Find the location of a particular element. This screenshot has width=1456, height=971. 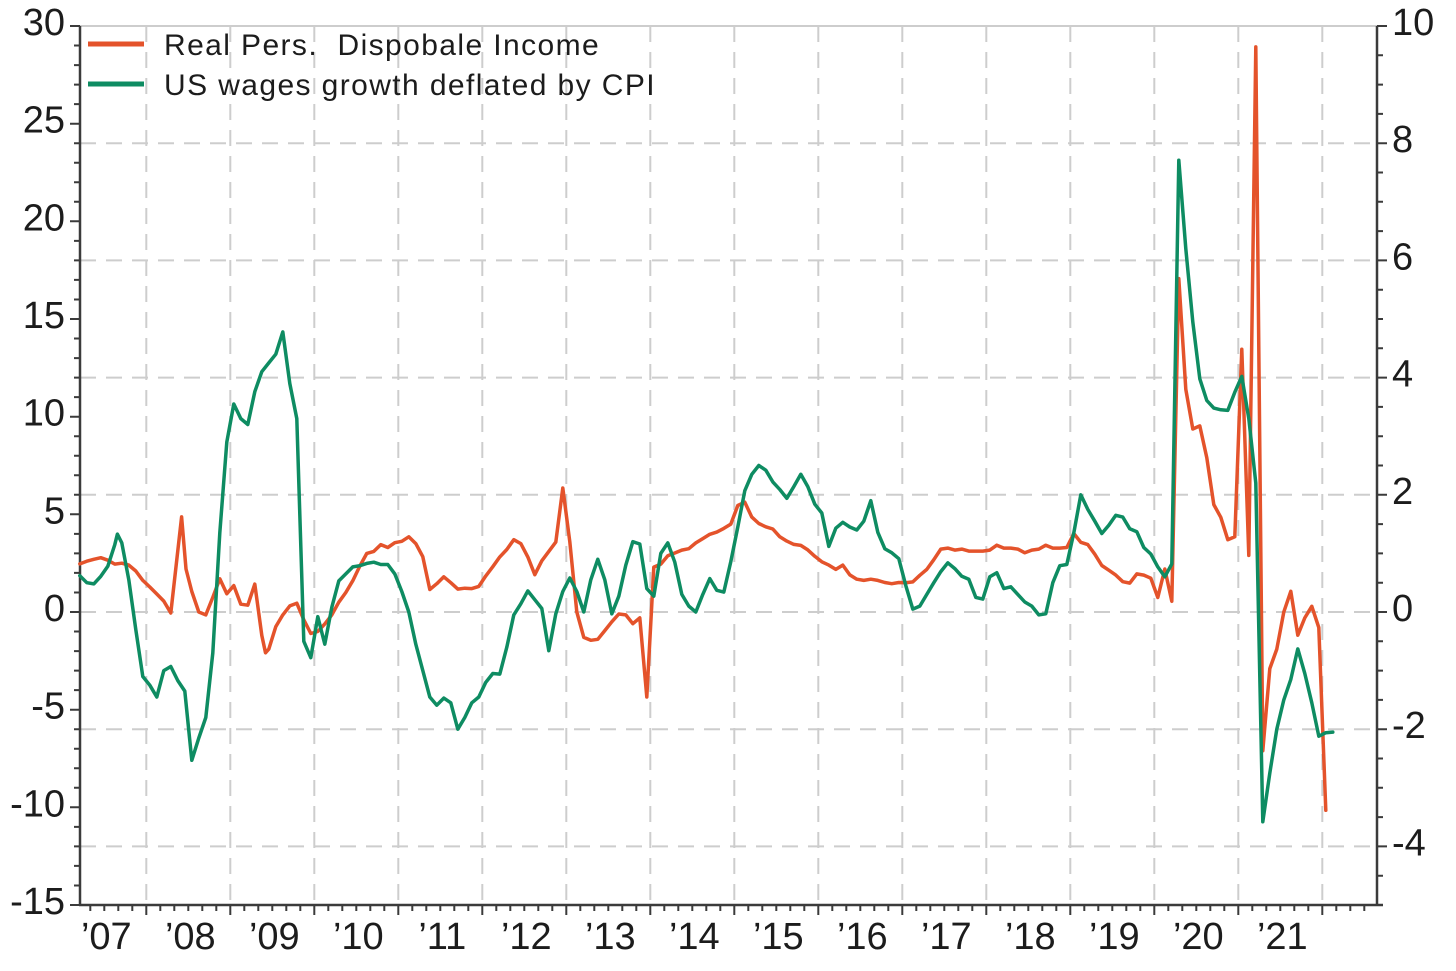

svg-text: 2 is located at coordinates (1402, 492).